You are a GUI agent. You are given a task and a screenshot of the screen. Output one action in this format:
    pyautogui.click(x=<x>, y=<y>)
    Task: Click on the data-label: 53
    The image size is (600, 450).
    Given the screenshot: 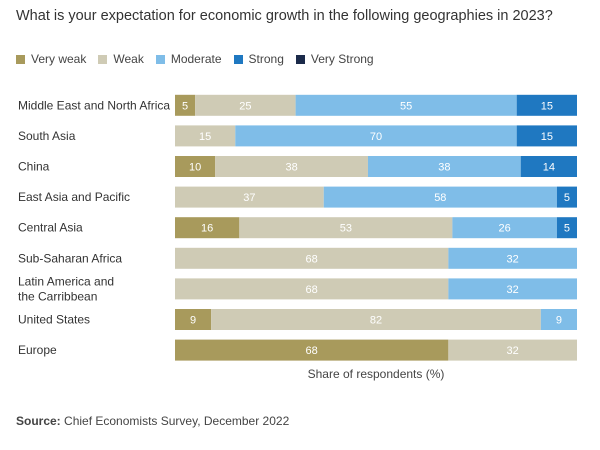 What is the action you would take?
    pyautogui.click(x=346, y=229)
    